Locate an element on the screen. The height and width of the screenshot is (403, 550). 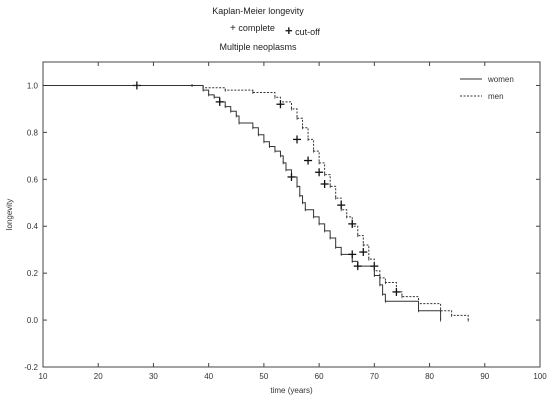
x-axis-label: time (years) is located at coordinates (291, 390).